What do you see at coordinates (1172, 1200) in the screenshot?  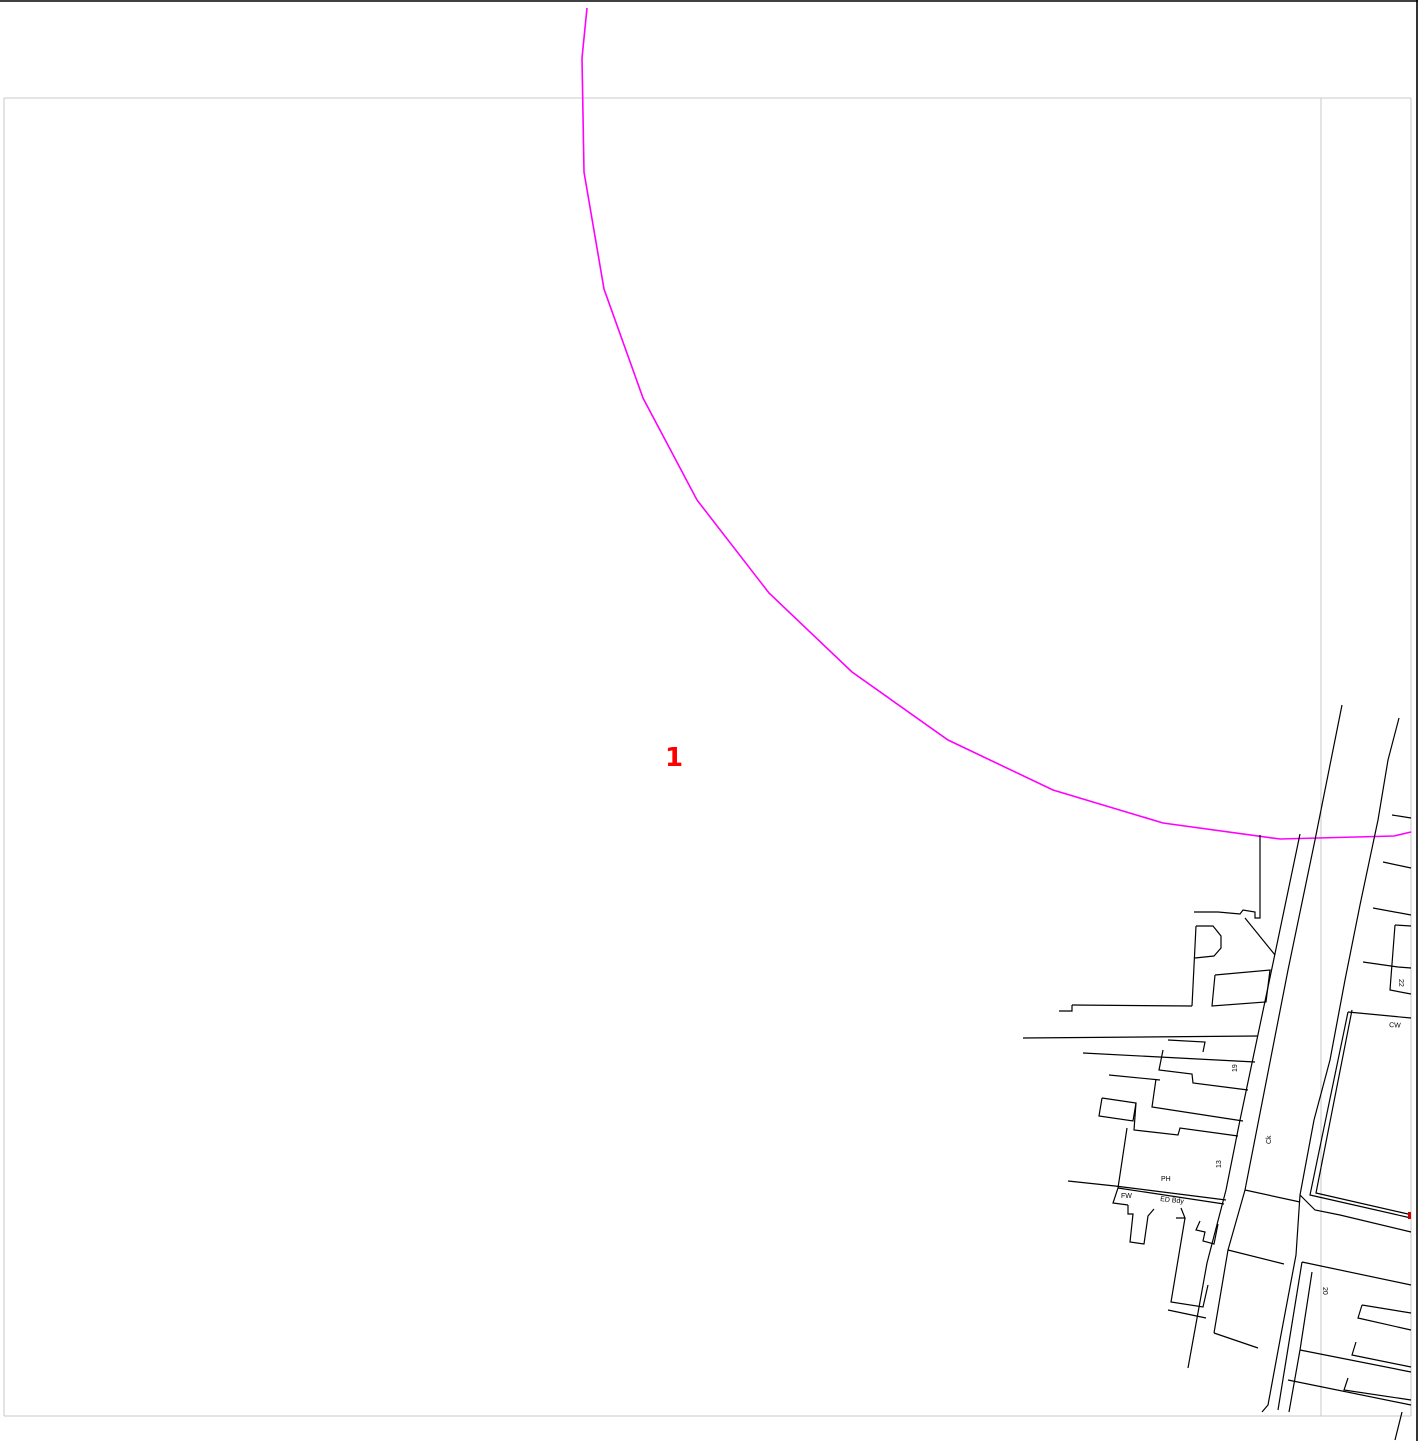 I see `boundary-label: ED Bdy` at bounding box center [1172, 1200].